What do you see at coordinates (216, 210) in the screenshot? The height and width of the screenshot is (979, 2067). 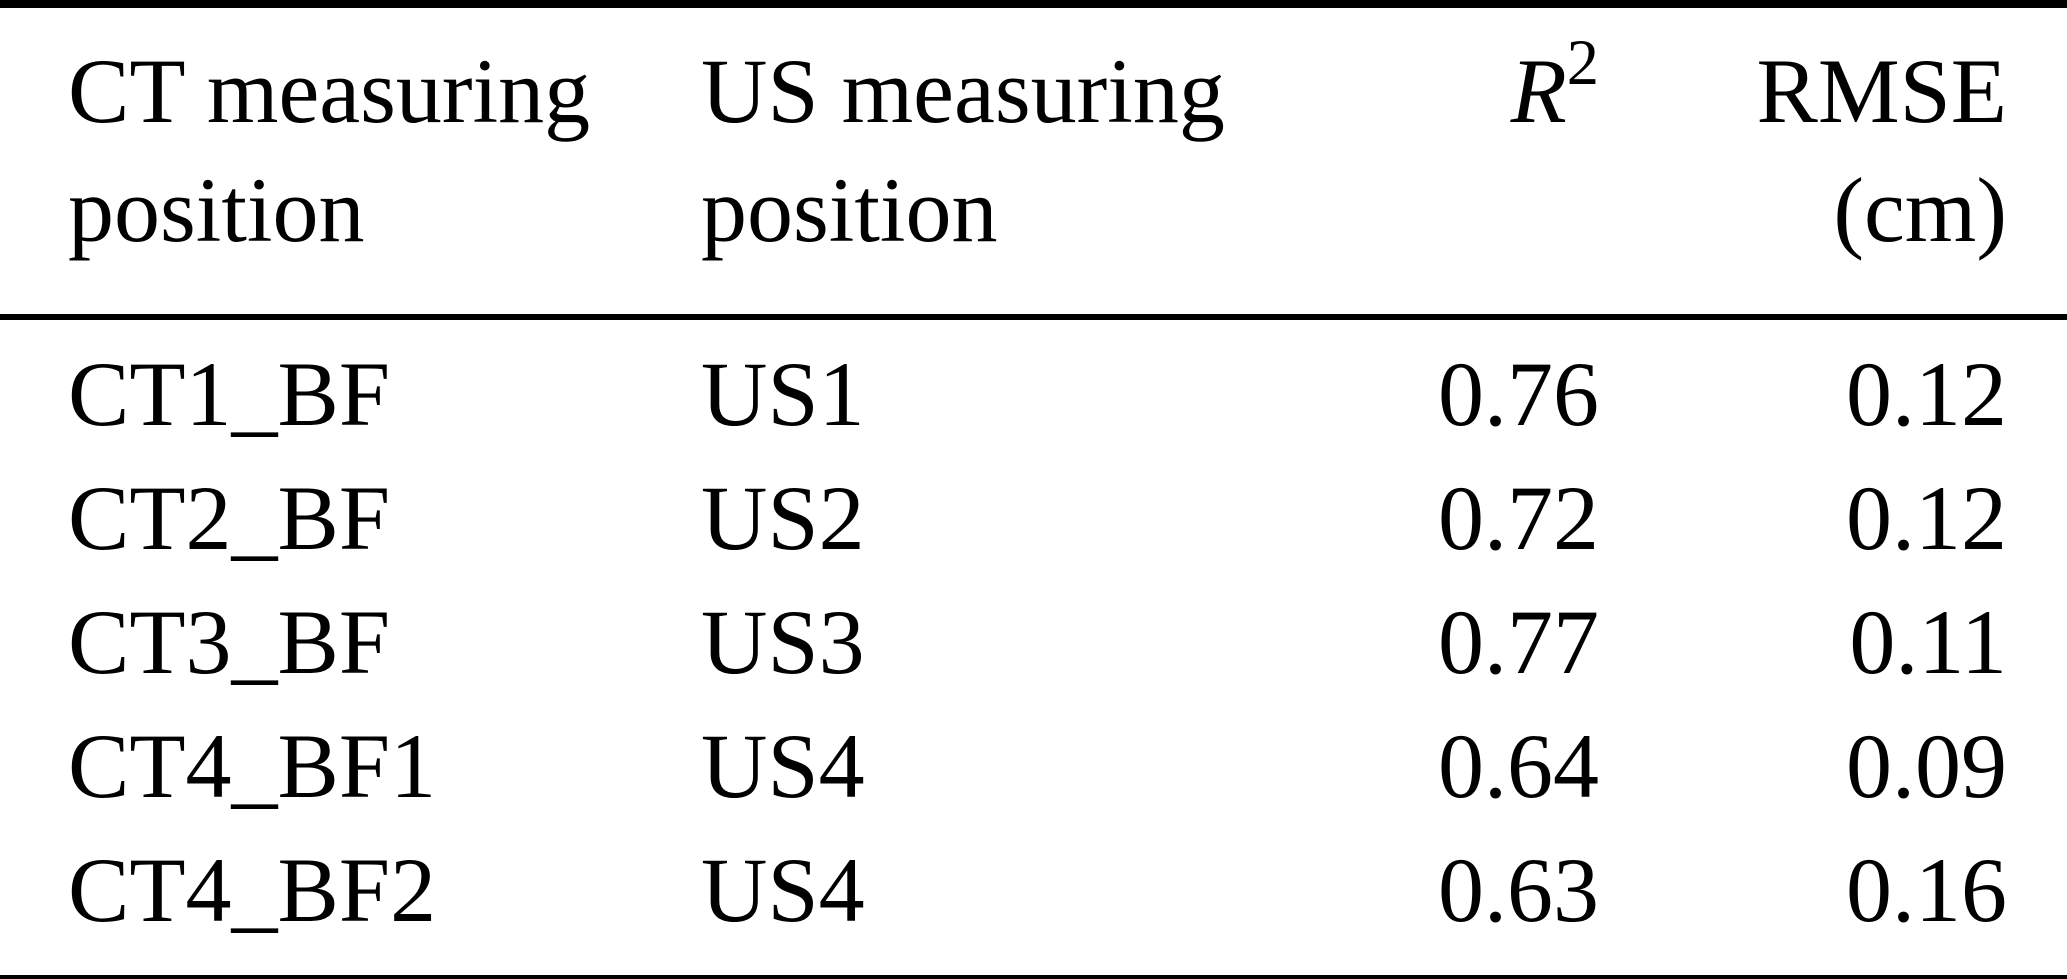 I see `column-header-ct-line2: position` at bounding box center [216, 210].